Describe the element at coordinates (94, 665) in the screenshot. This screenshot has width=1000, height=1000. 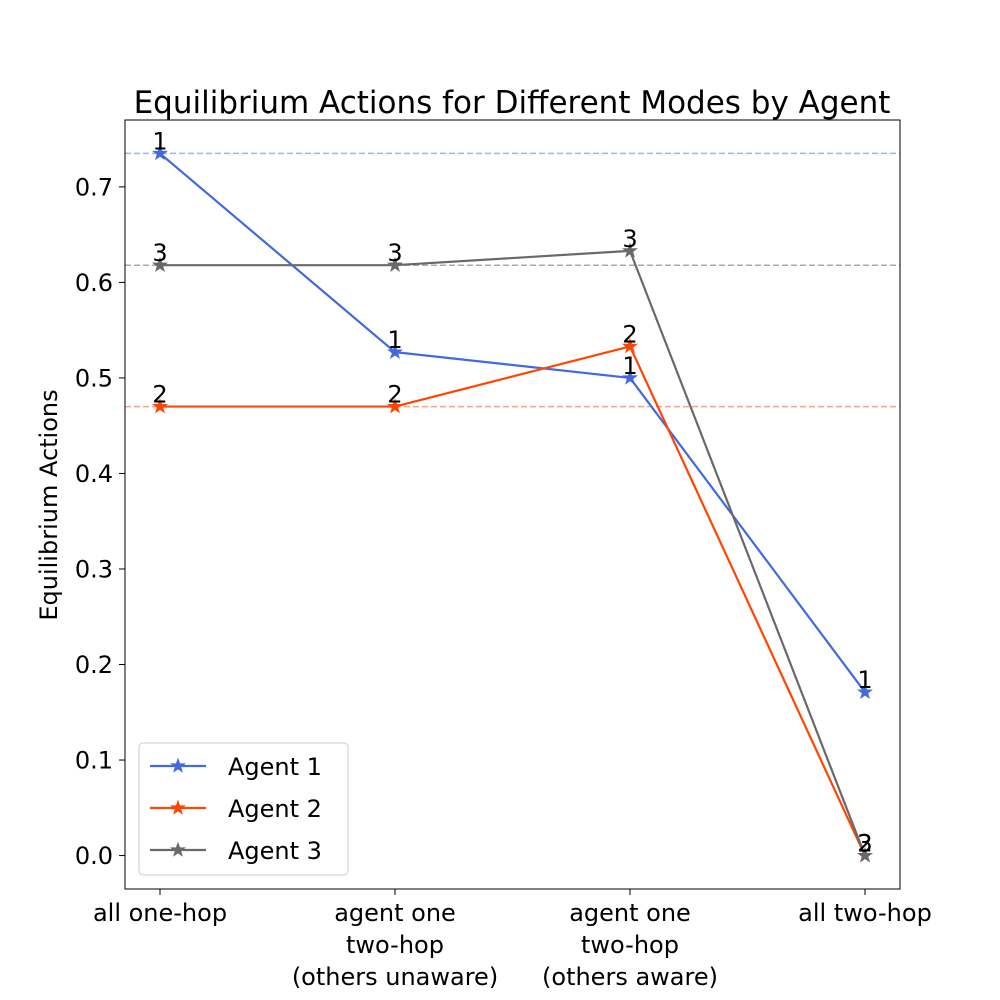
I see `y-tick-label: 0.2` at that location.